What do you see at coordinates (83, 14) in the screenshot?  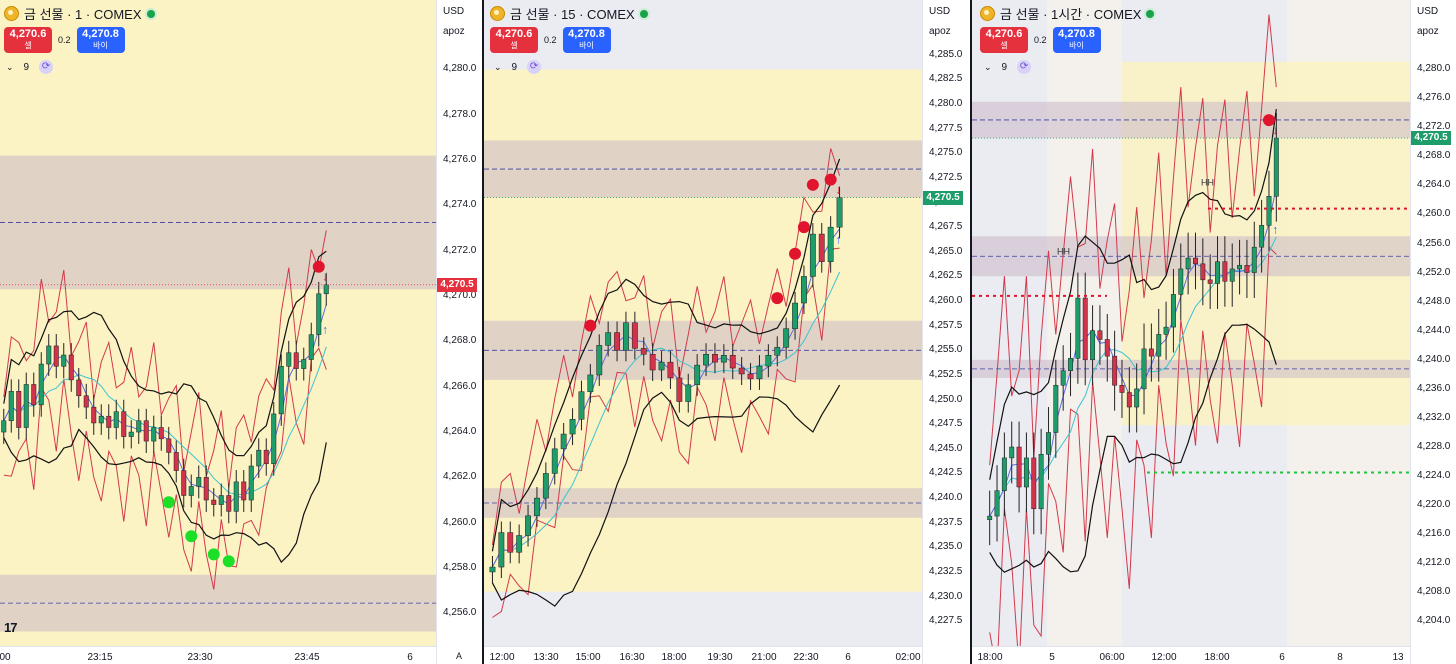 I see `symbol-title: 금 선물 · 1 · COMEX` at bounding box center [83, 14].